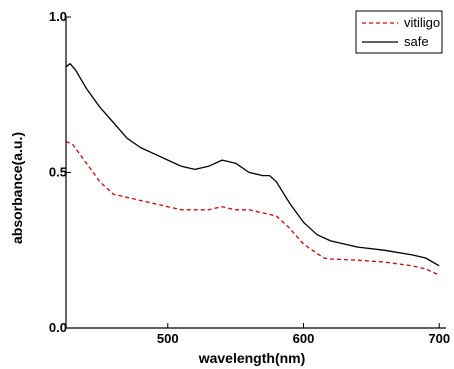 This screenshot has height=369, width=454. Describe the element at coordinates (252, 358) in the screenshot. I see `x-axis-title: wavelength(nm)` at that location.